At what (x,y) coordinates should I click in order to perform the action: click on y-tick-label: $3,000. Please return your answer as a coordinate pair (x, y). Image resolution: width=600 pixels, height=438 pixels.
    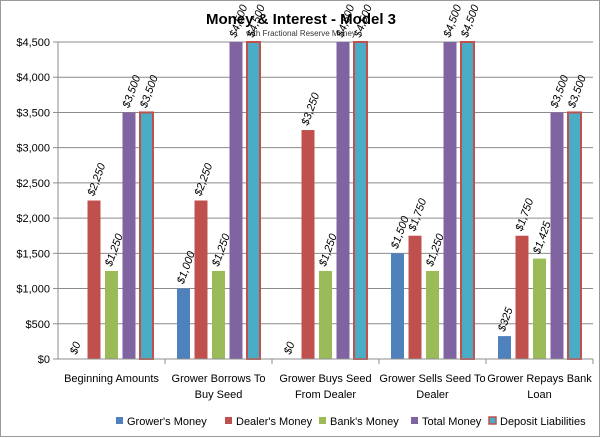
    Looking at the image, I should click on (33, 149).